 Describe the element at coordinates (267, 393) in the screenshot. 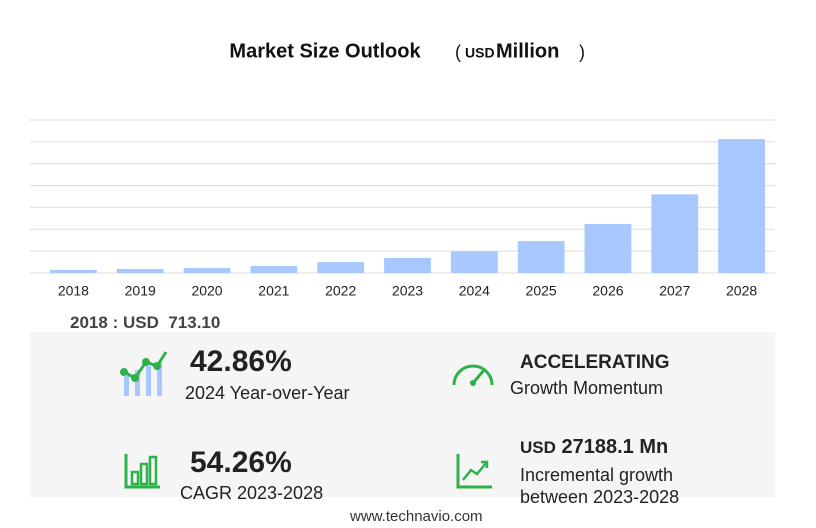

I see `stat-label: 2024 Year-over-Year` at that location.